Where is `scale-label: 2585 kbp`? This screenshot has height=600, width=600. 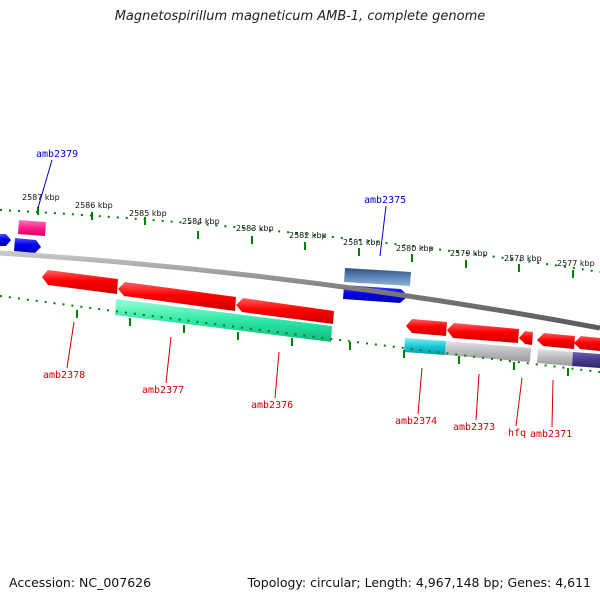
scale-label: 2585 kbp is located at coordinates (148, 213).